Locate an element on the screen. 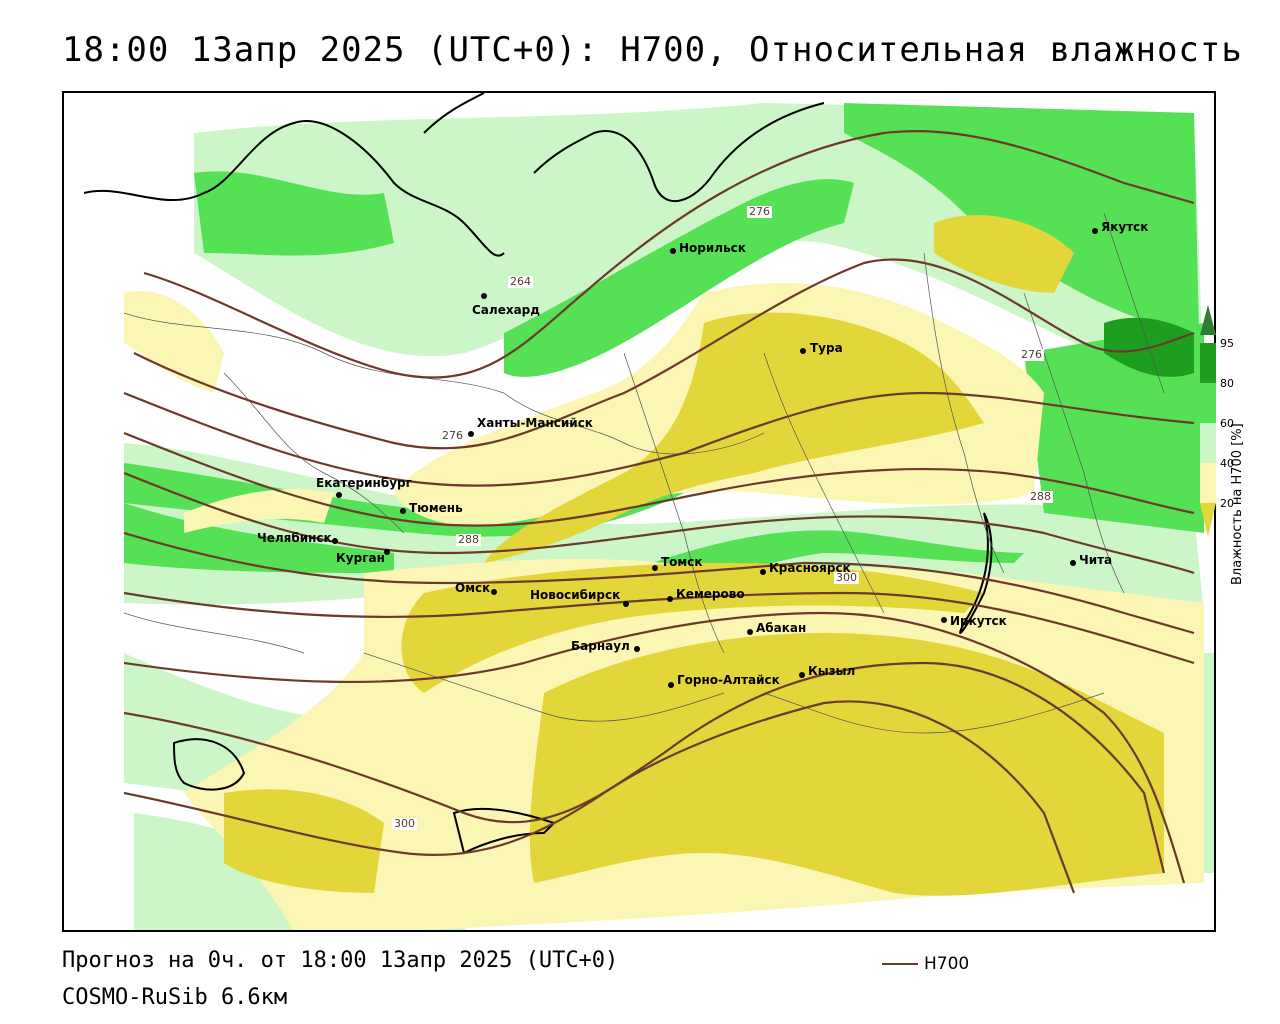 This screenshot has height=1024, width=1280. city-label: Кызыл is located at coordinates (832, 671).